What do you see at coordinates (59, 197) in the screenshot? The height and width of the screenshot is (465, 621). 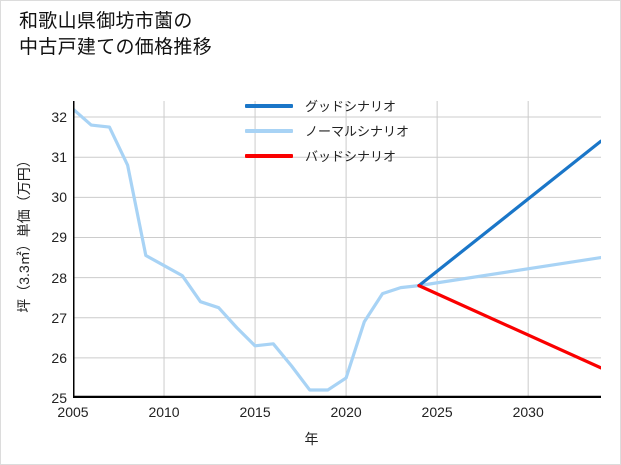 I see `y-tick-label: 30` at bounding box center [59, 197].